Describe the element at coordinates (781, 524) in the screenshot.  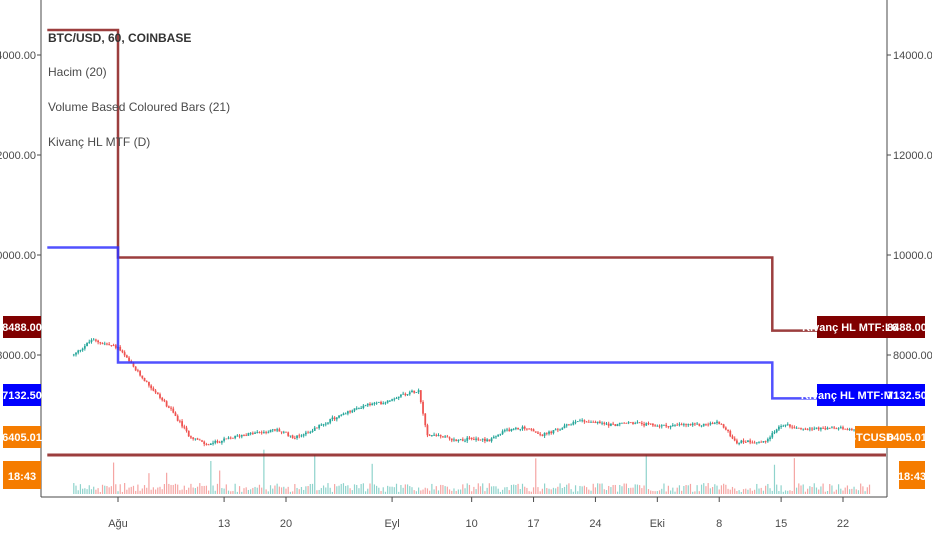
I see `x-tick-label-9: 15` at that location.